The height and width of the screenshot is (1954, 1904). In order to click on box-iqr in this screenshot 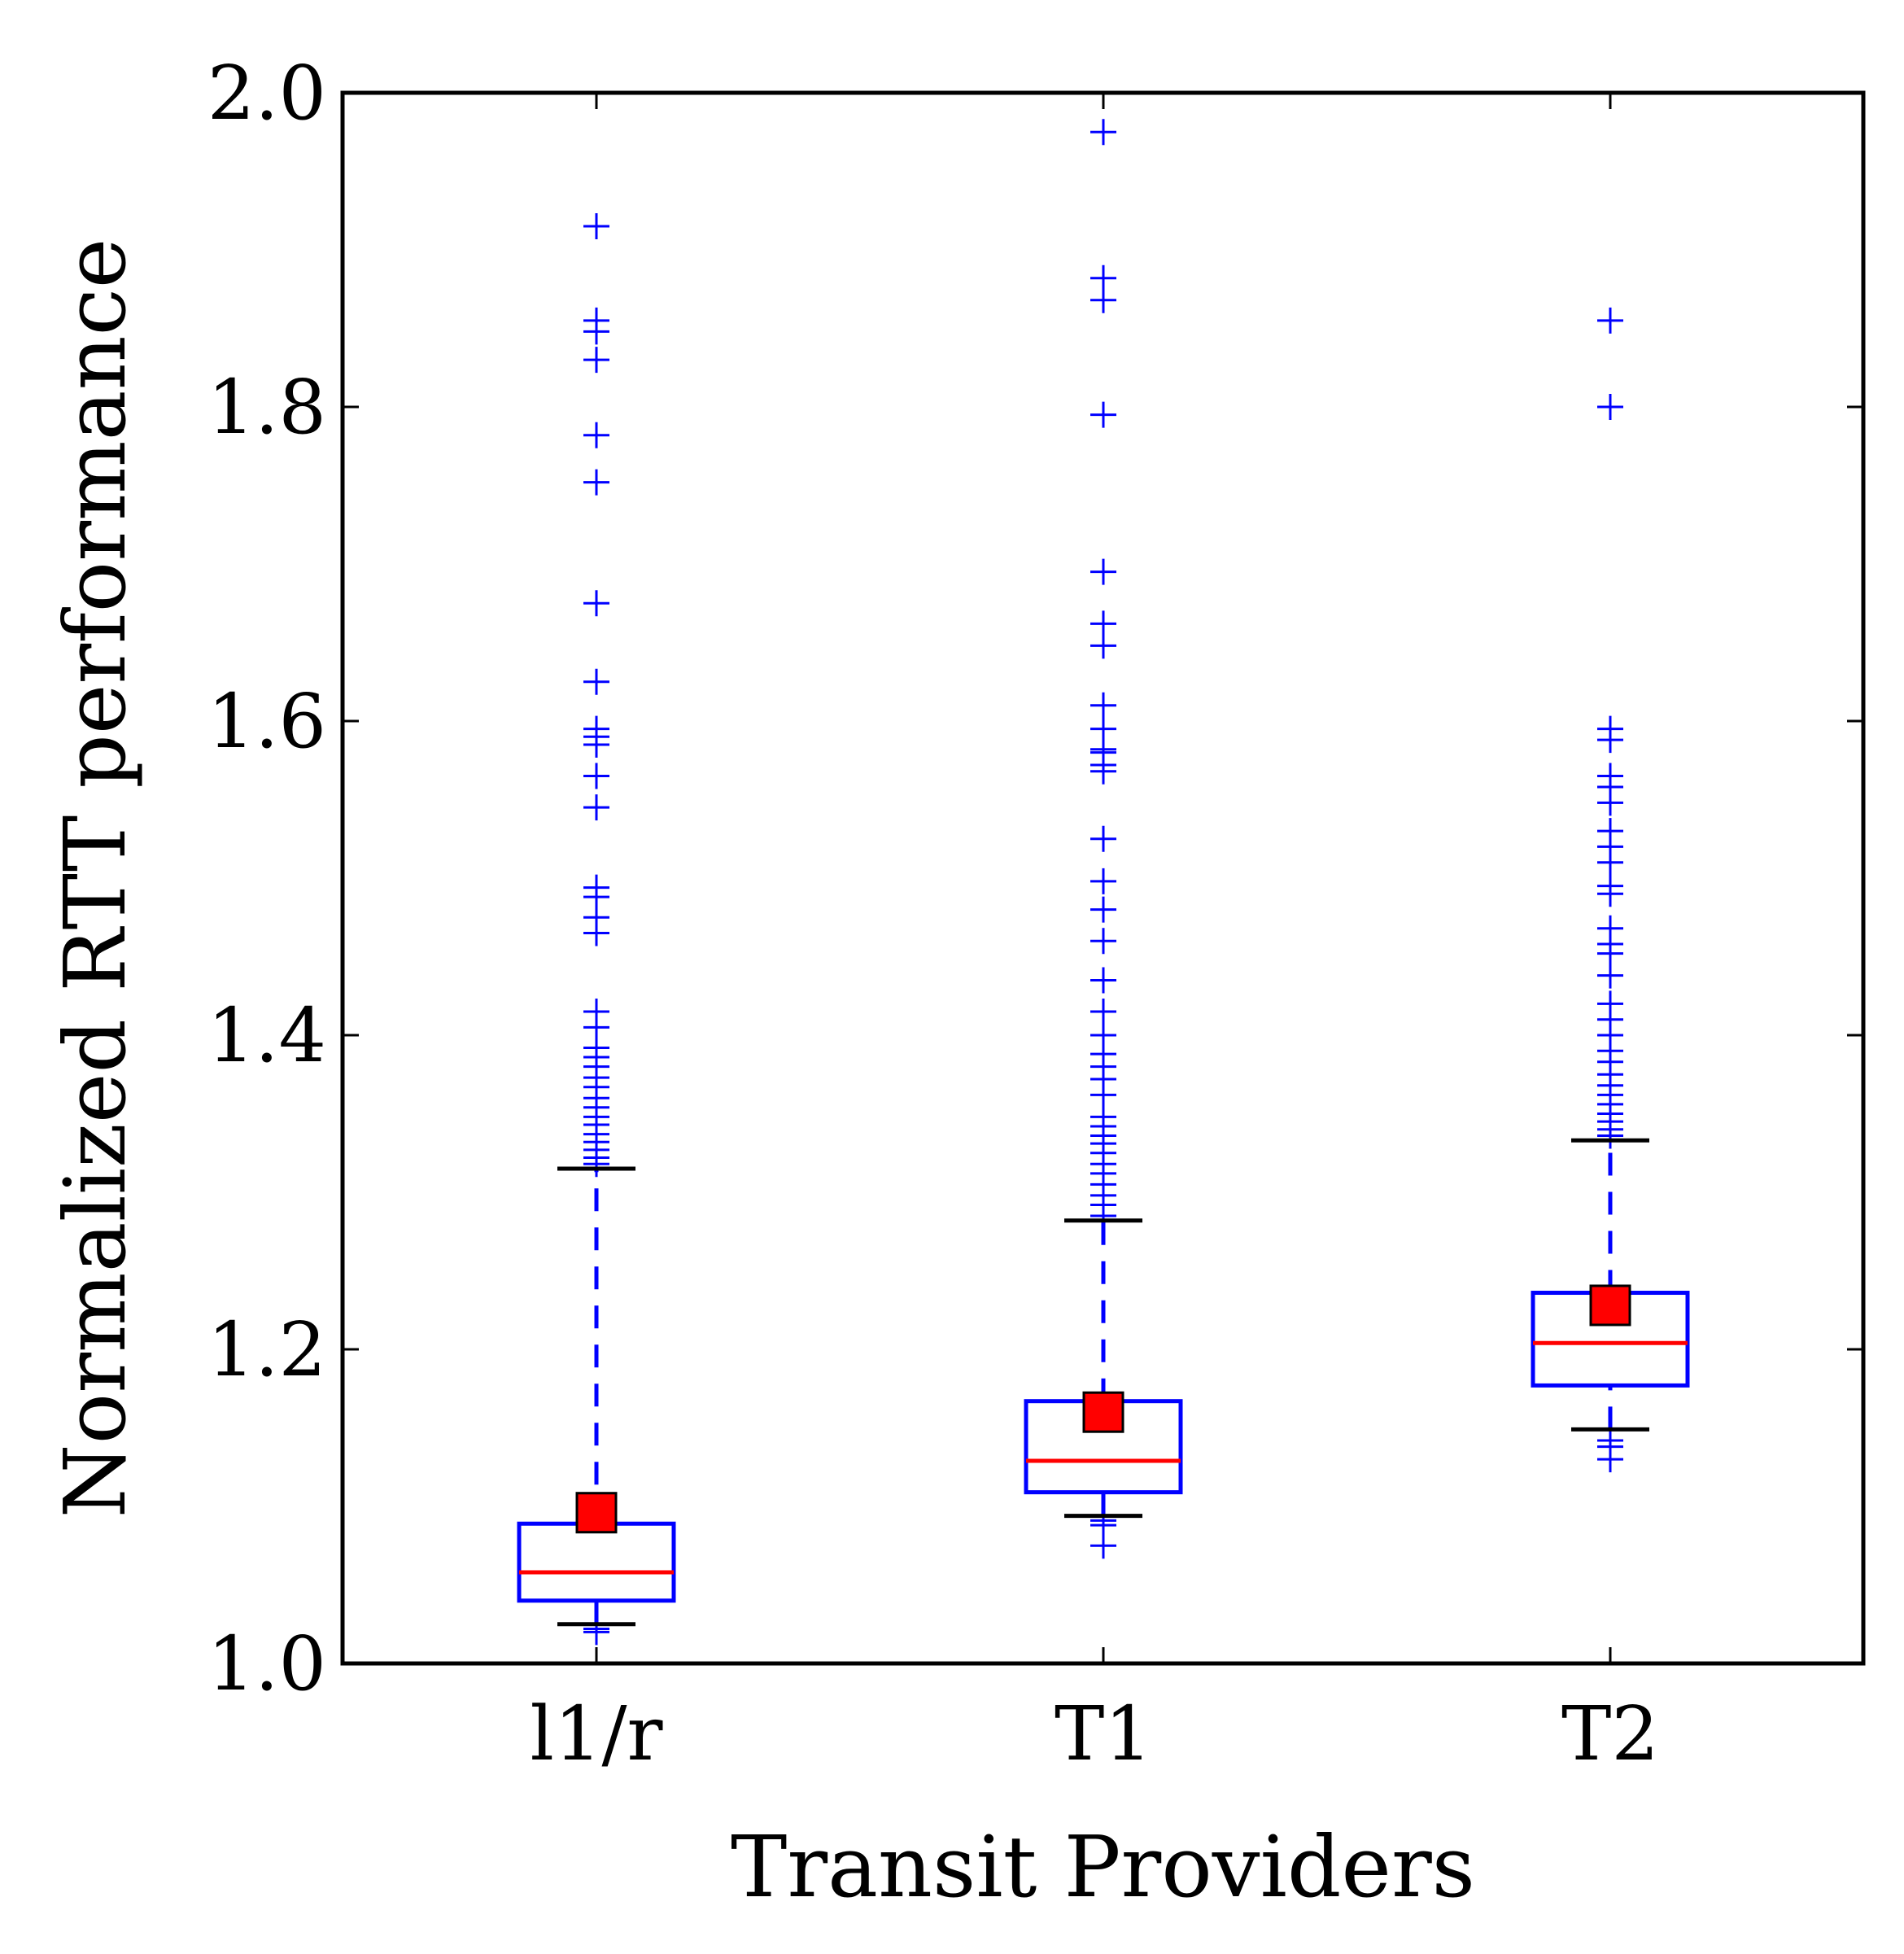, I will do `click(597, 1562)`.